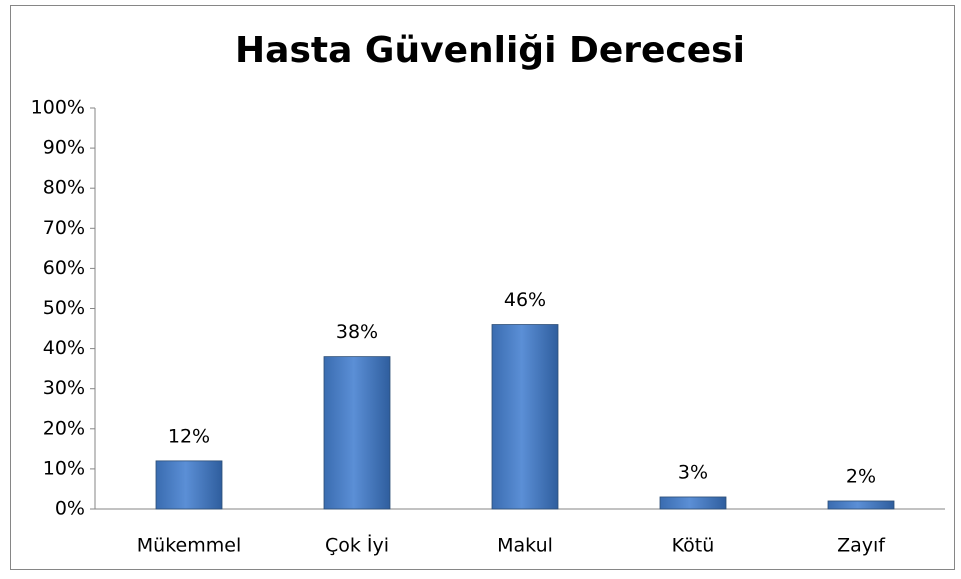 Image resolution: width=961 pixels, height=579 pixels. Describe the element at coordinates (64, 228) in the screenshot. I see `y-tick-label: 70%` at that location.